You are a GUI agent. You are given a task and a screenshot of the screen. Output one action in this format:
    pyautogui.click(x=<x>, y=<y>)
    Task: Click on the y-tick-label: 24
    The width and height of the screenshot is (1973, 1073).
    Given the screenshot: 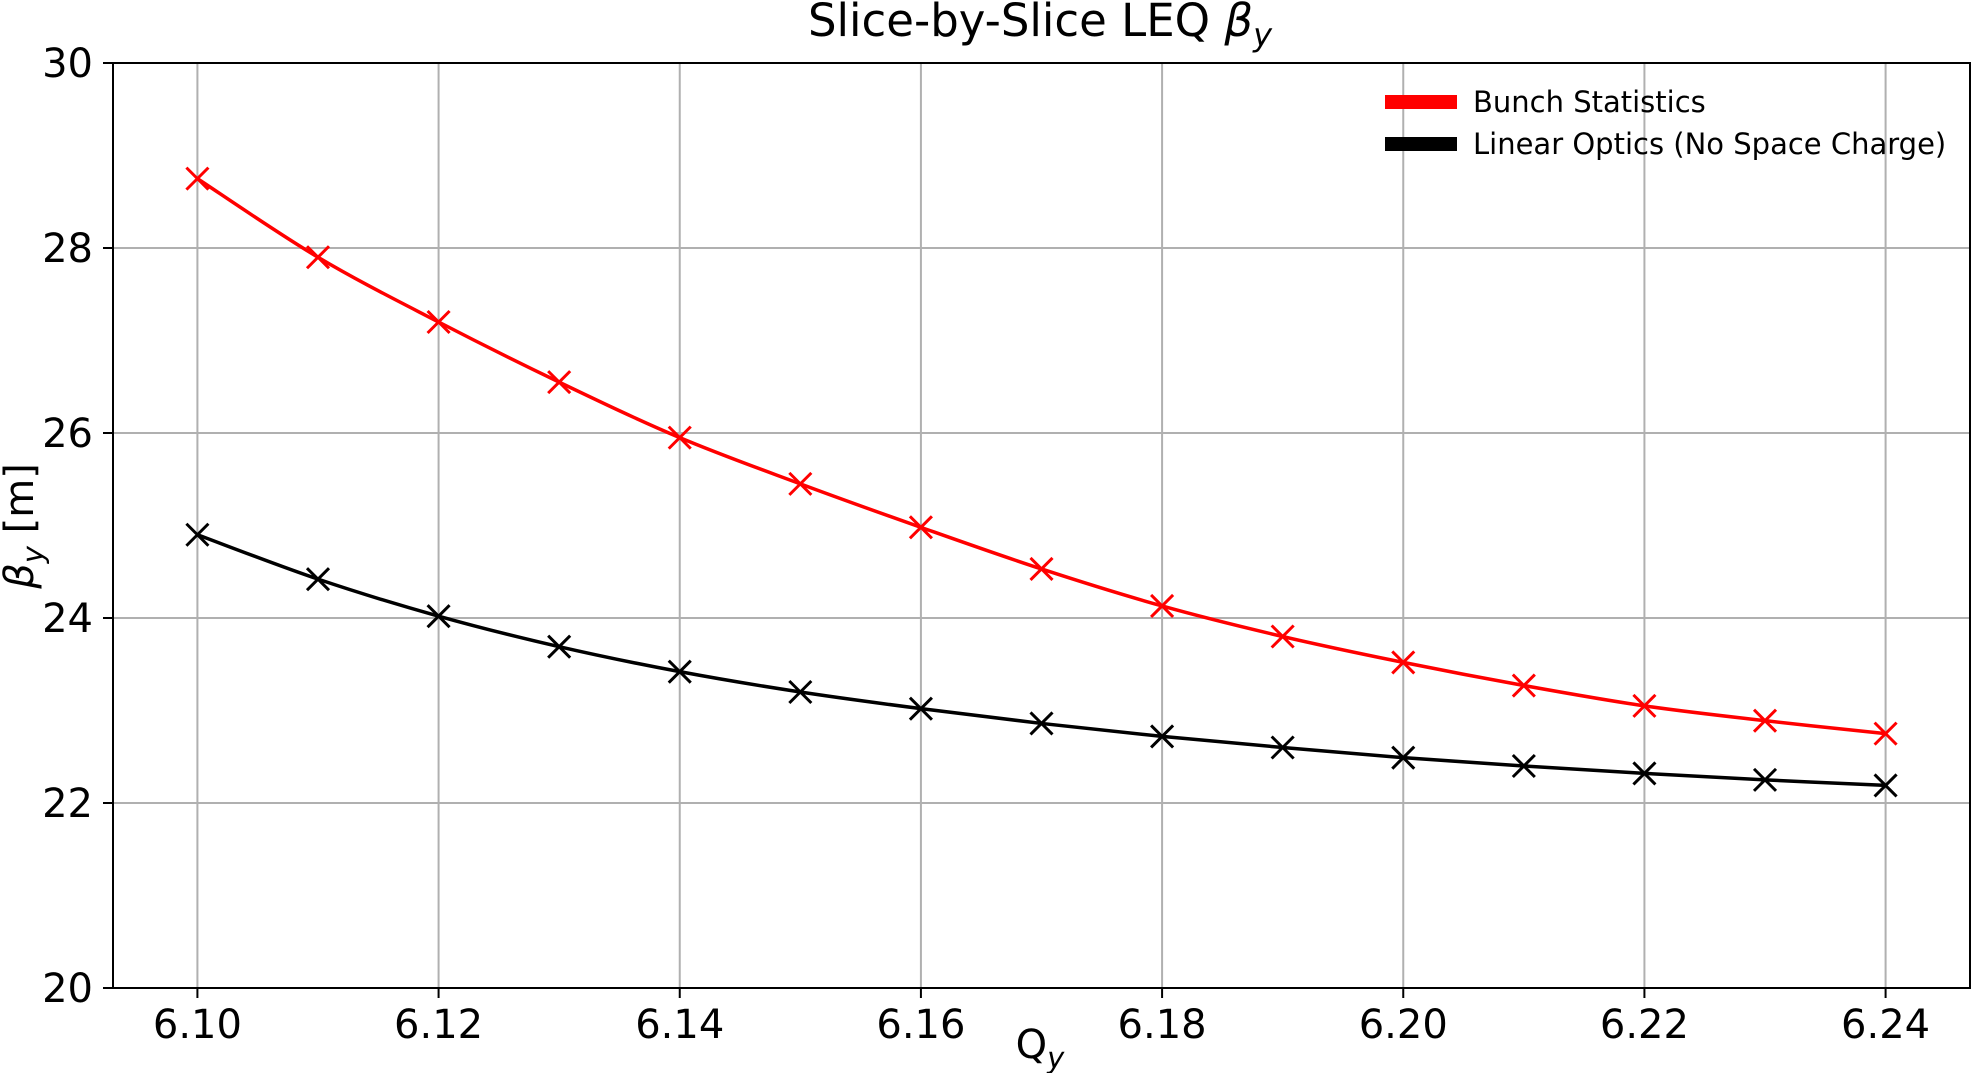 What is the action you would take?
    pyautogui.click(x=67, y=619)
    